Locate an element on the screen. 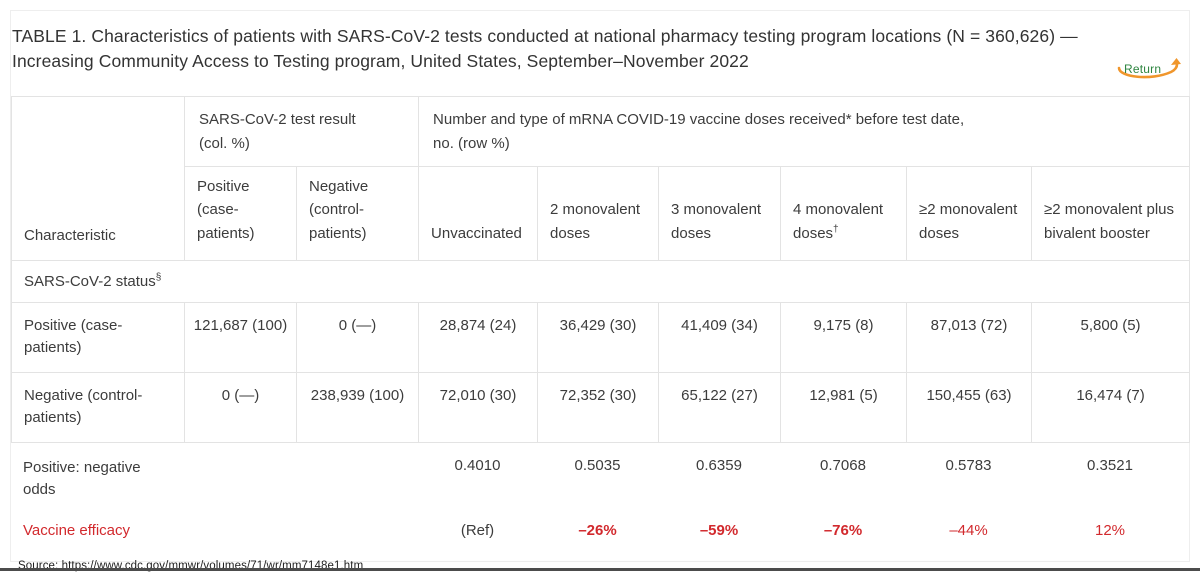 The image size is (1200, 575). group-header-test-result: SARS-CoV-2 test result (col. %) is located at coordinates (301, 131).